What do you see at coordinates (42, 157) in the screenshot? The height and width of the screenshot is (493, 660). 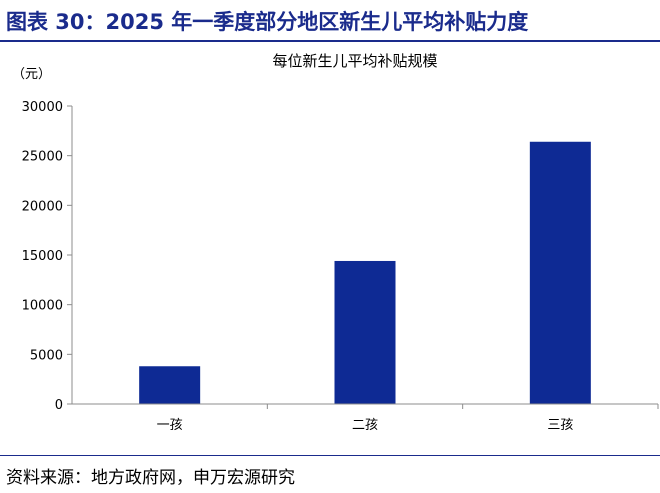 I see `y-tick-label: 25000` at bounding box center [42, 157].